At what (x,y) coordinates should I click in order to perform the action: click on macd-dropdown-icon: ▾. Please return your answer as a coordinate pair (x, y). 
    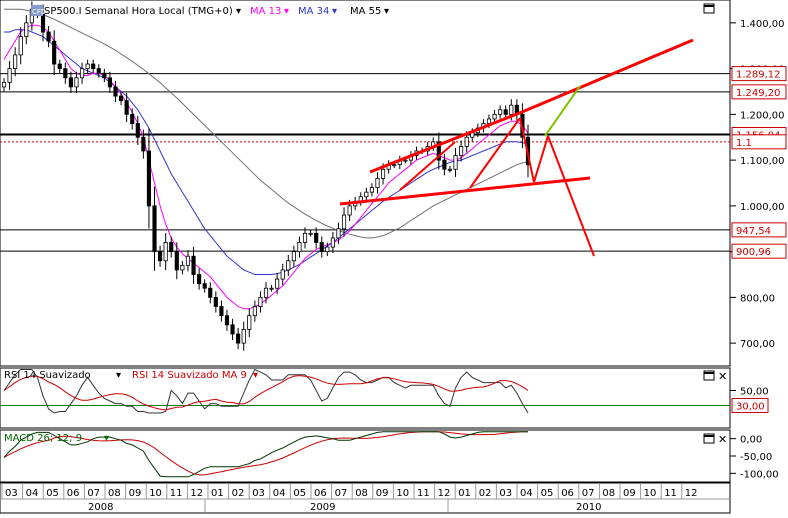
    Looking at the image, I should click on (106, 438).